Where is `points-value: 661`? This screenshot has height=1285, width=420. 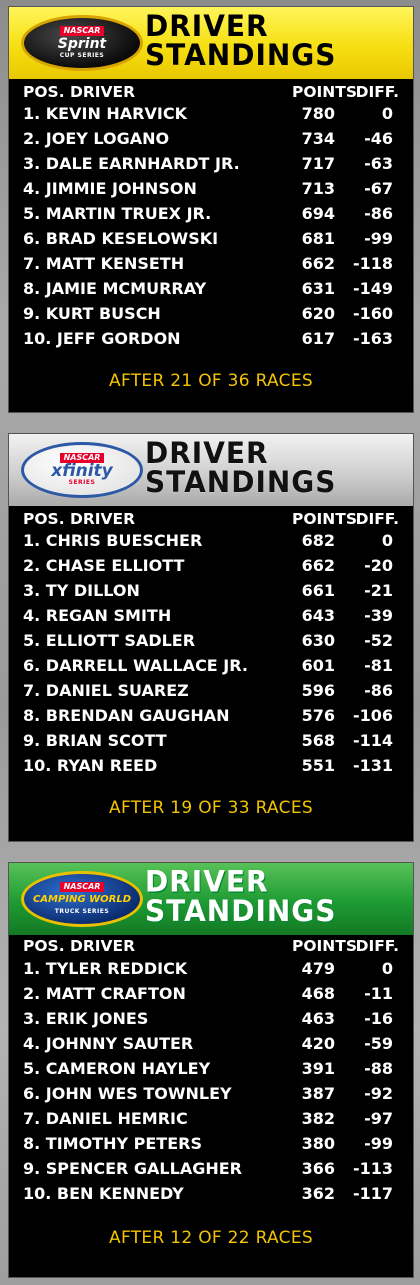
points-value: 661 is located at coordinates (318, 590).